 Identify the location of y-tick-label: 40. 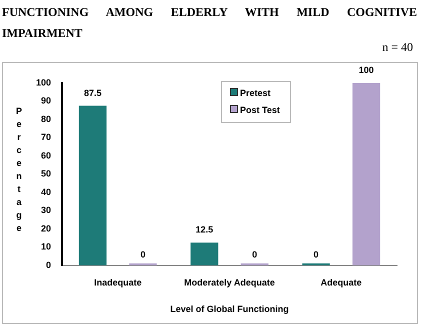
(46, 191).